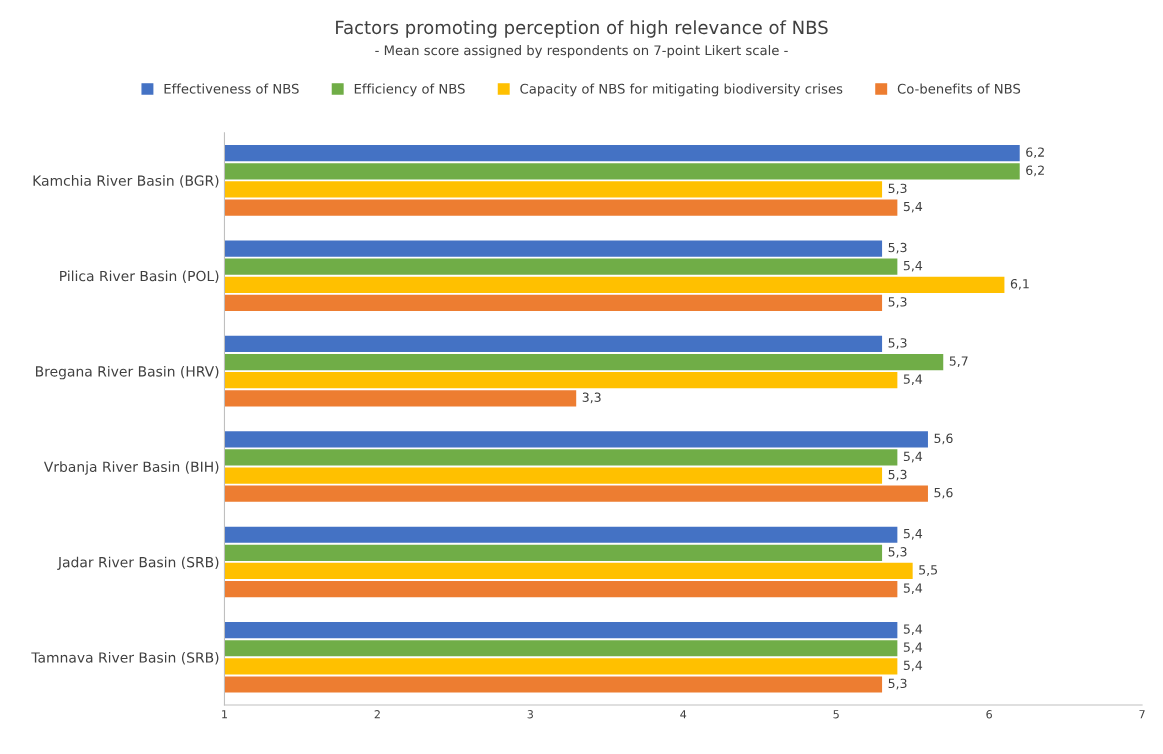  Describe the element at coordinates (928, 570) in the screenshot. I see `data-label: 5,5` at that location.